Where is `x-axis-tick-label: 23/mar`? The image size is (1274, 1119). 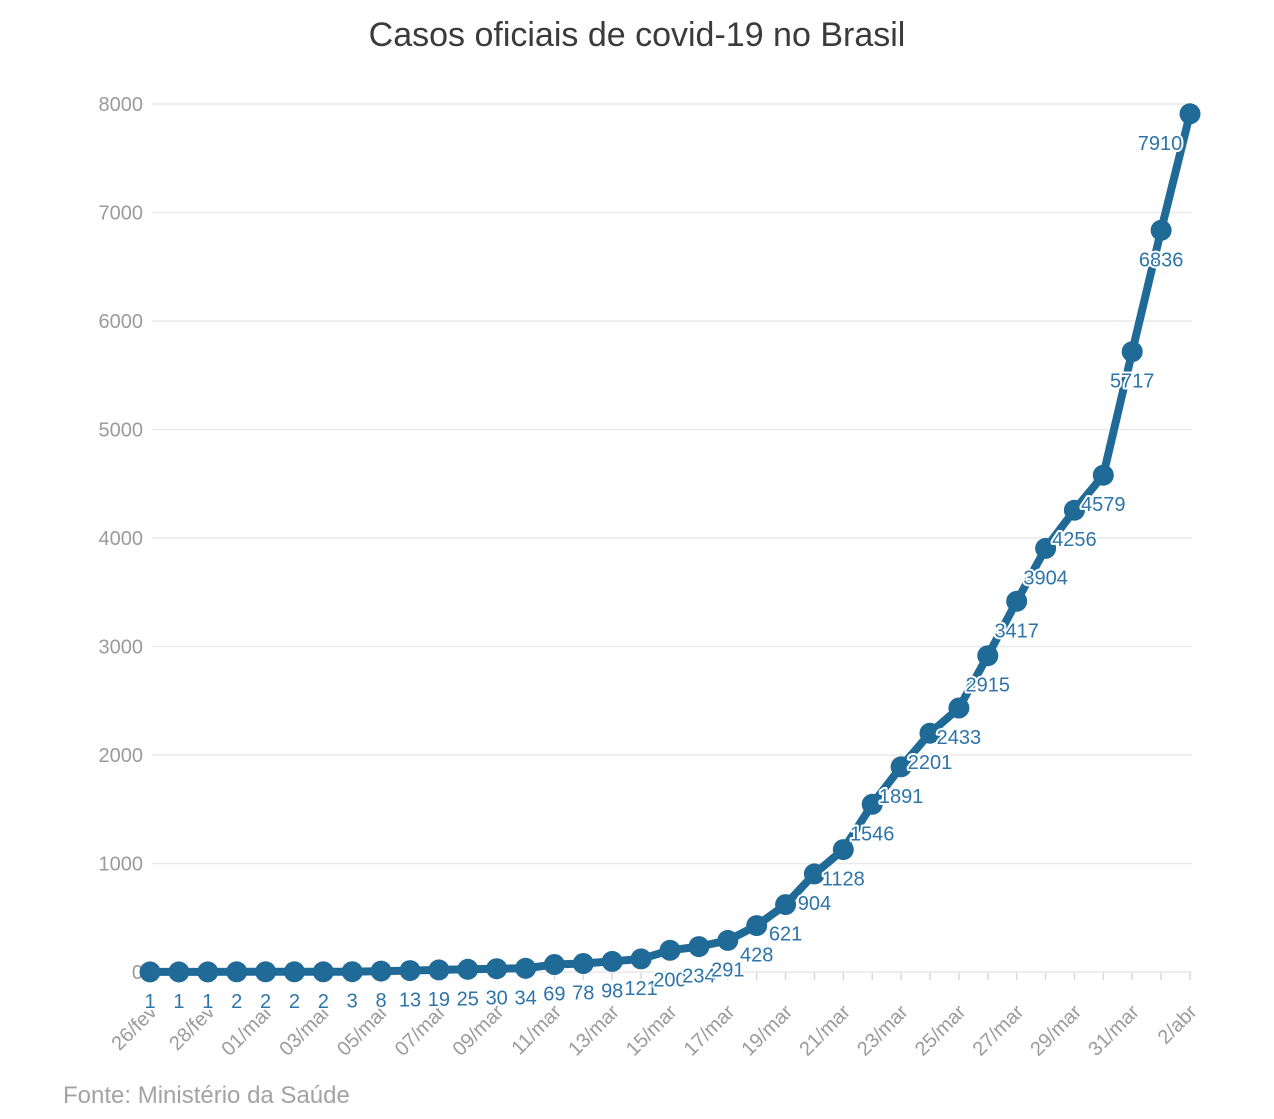
x-axis-tick-label: 23/mar is located at coordinates (883, 1031).